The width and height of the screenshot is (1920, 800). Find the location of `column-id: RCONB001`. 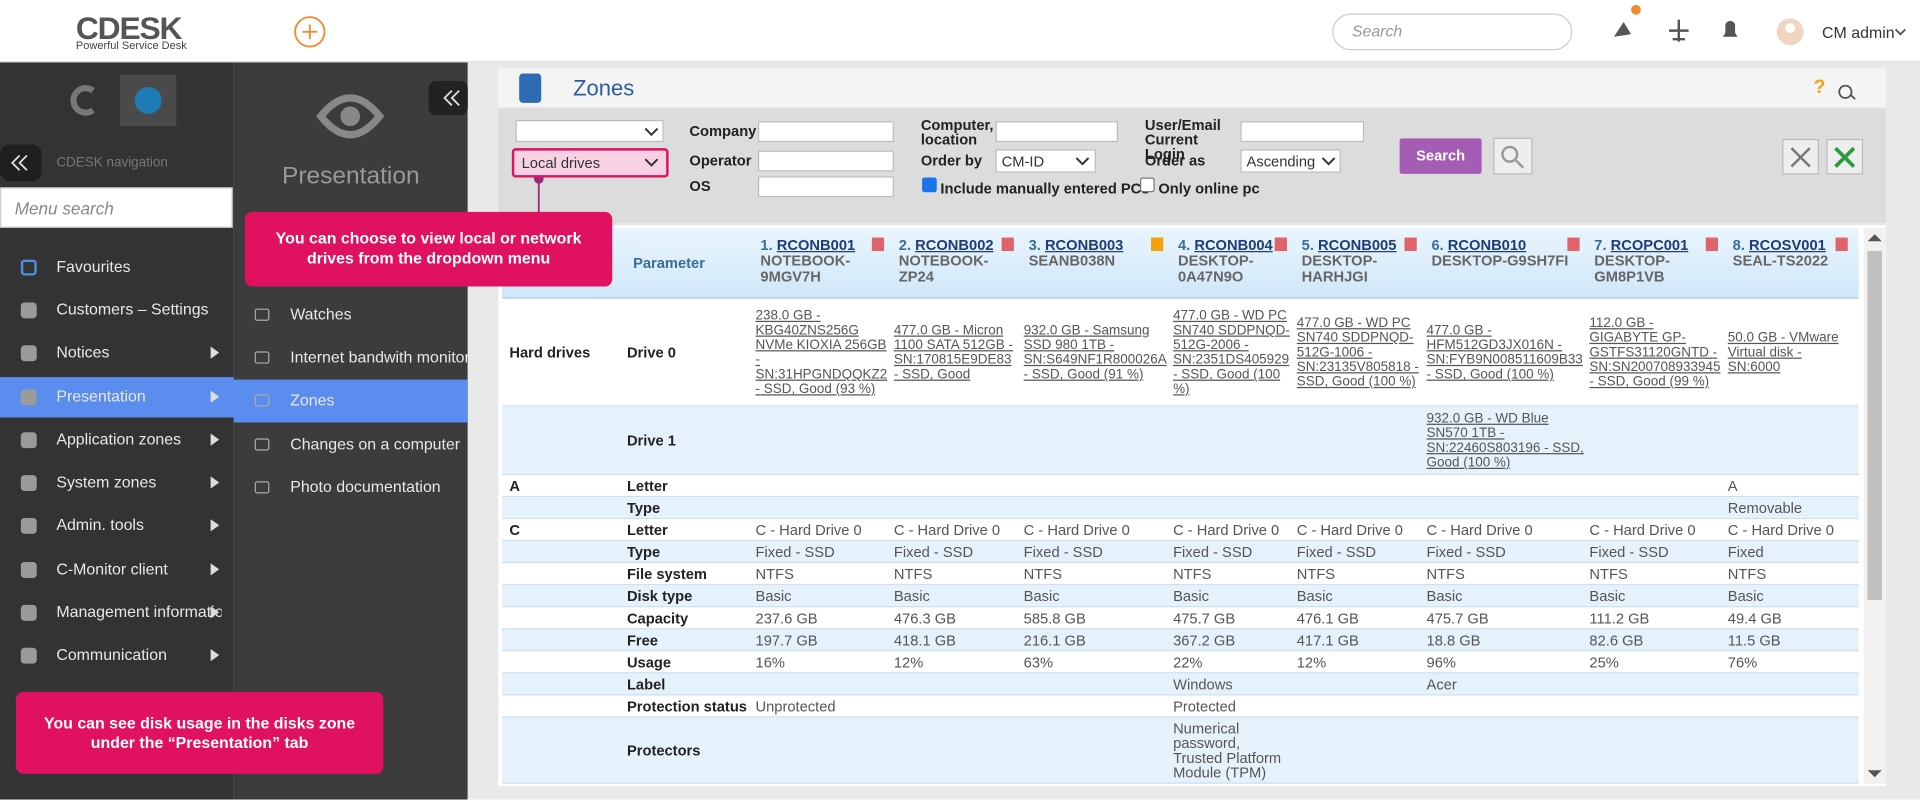

column-id: RCONB001 is located at coordinates (816, 245).